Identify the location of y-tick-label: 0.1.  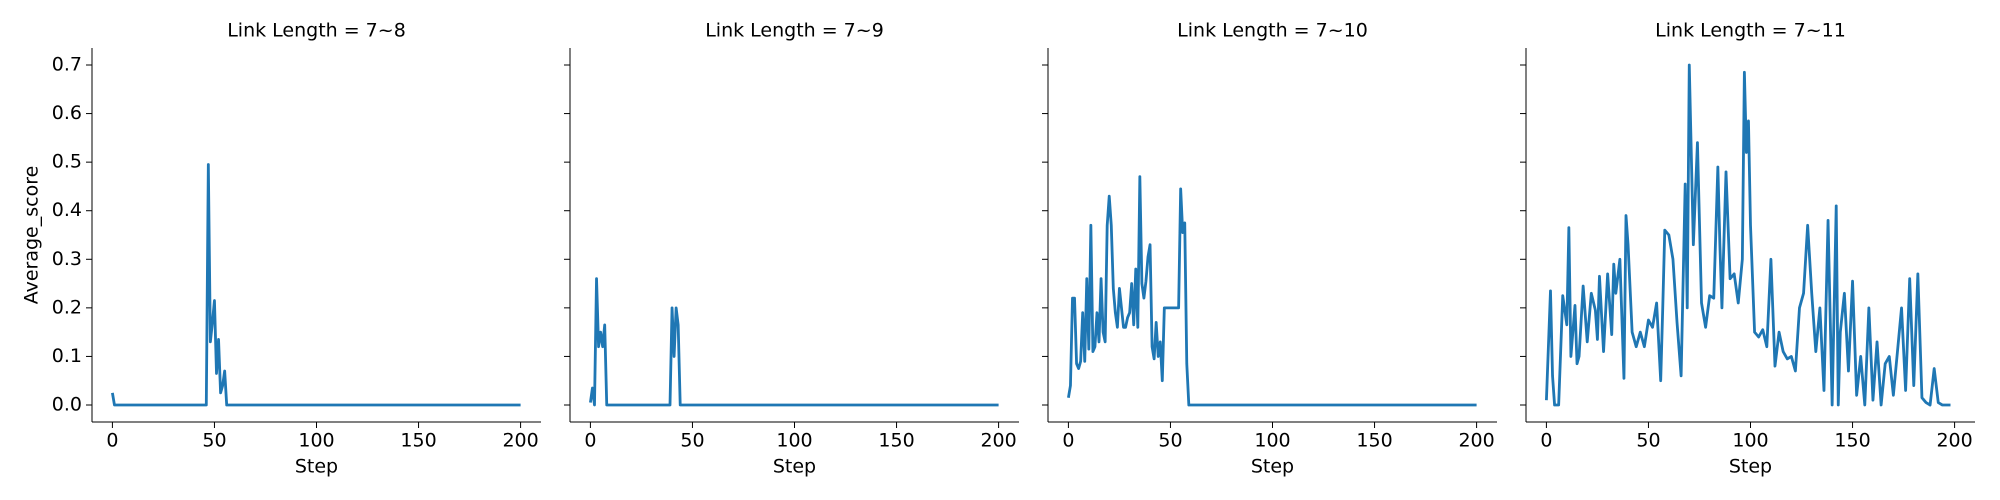
(67, 356).